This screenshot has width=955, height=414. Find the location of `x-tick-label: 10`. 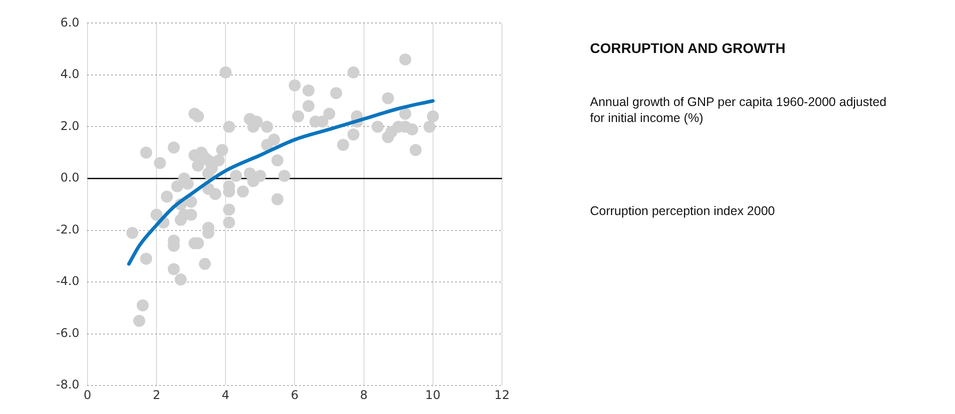

x-tick-label: 10 is located at coordinates (433, 395).